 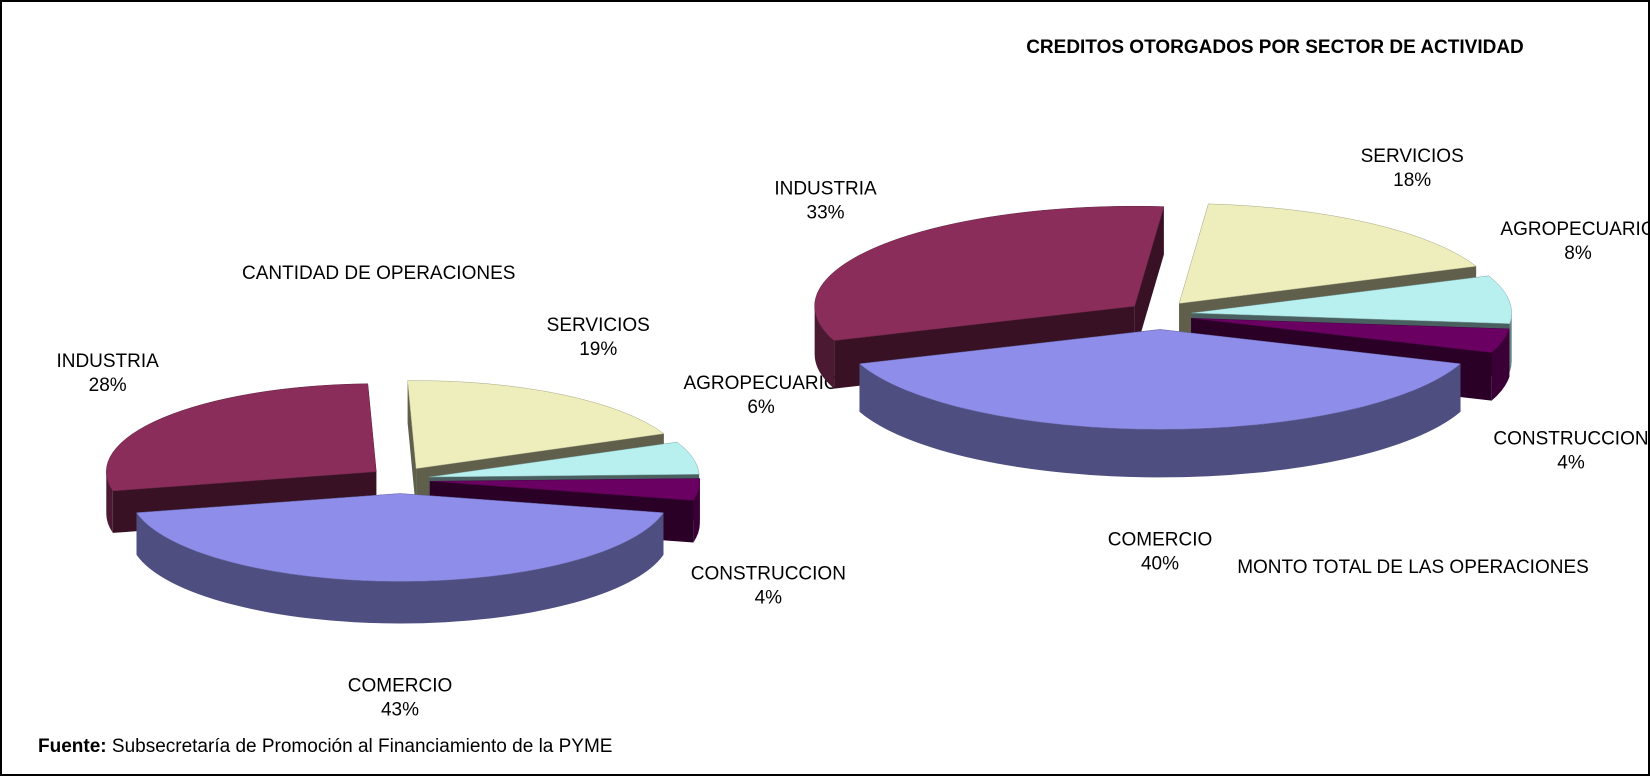 I want to click on slice-value-label: 43%, so click(x=400, y=710).